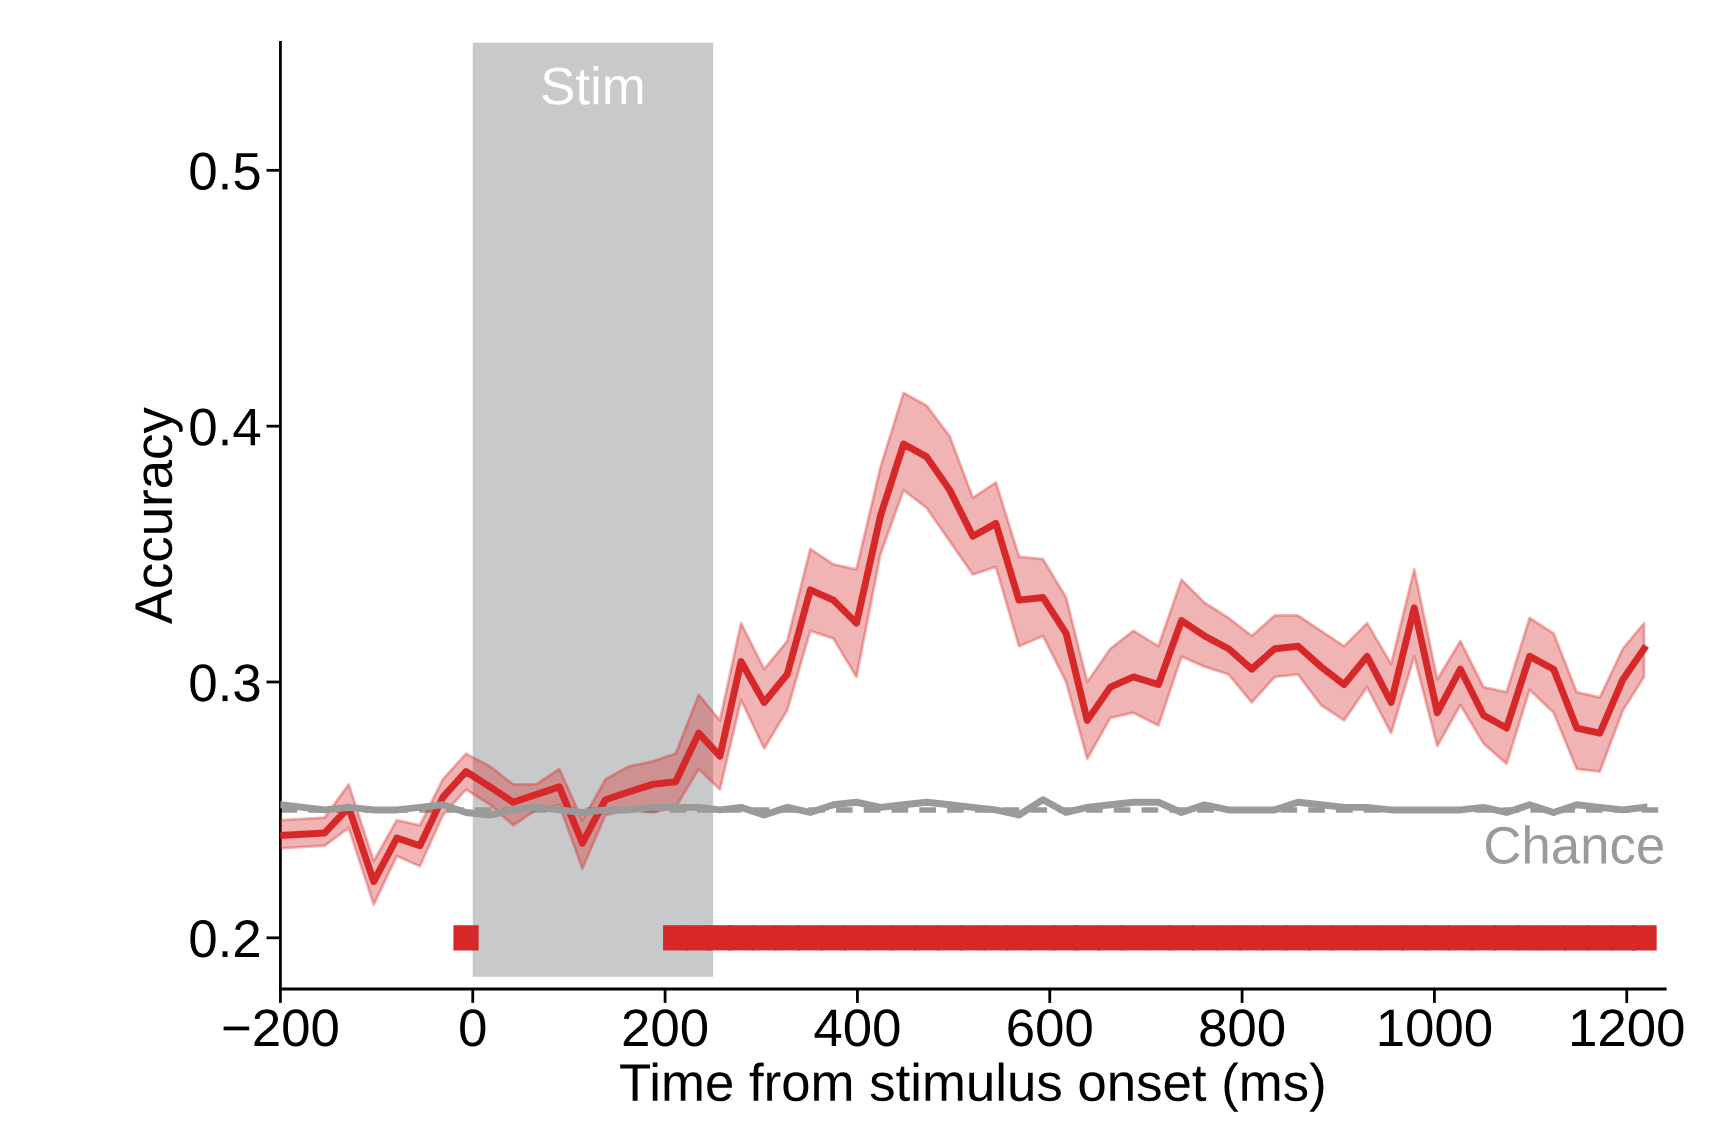 The height and width of the screenshot is (1146, 1731). What do you see at coordinates (473, 1028) in the screenshot?
I see `x-tick-label: 0` at bounding box center [473, 1028].